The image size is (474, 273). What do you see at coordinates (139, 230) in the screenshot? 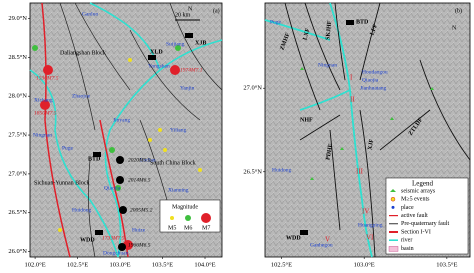
I see `place: Huize` at bounding box center [139, 230].